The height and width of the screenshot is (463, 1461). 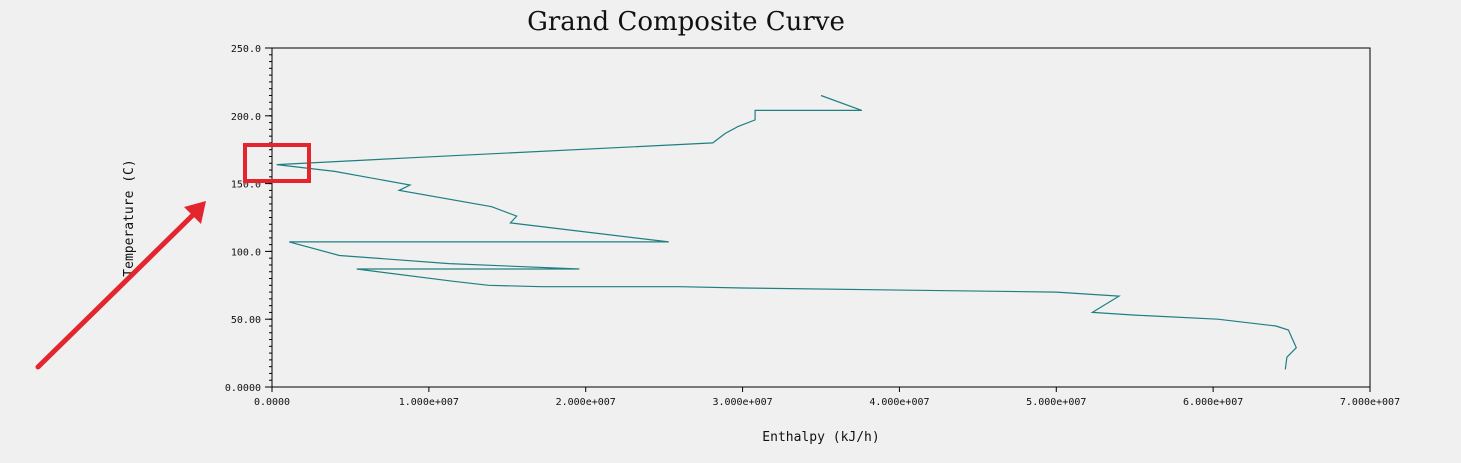 I want to click on y-tick-label: 150.0, so click(x=246, y=185).